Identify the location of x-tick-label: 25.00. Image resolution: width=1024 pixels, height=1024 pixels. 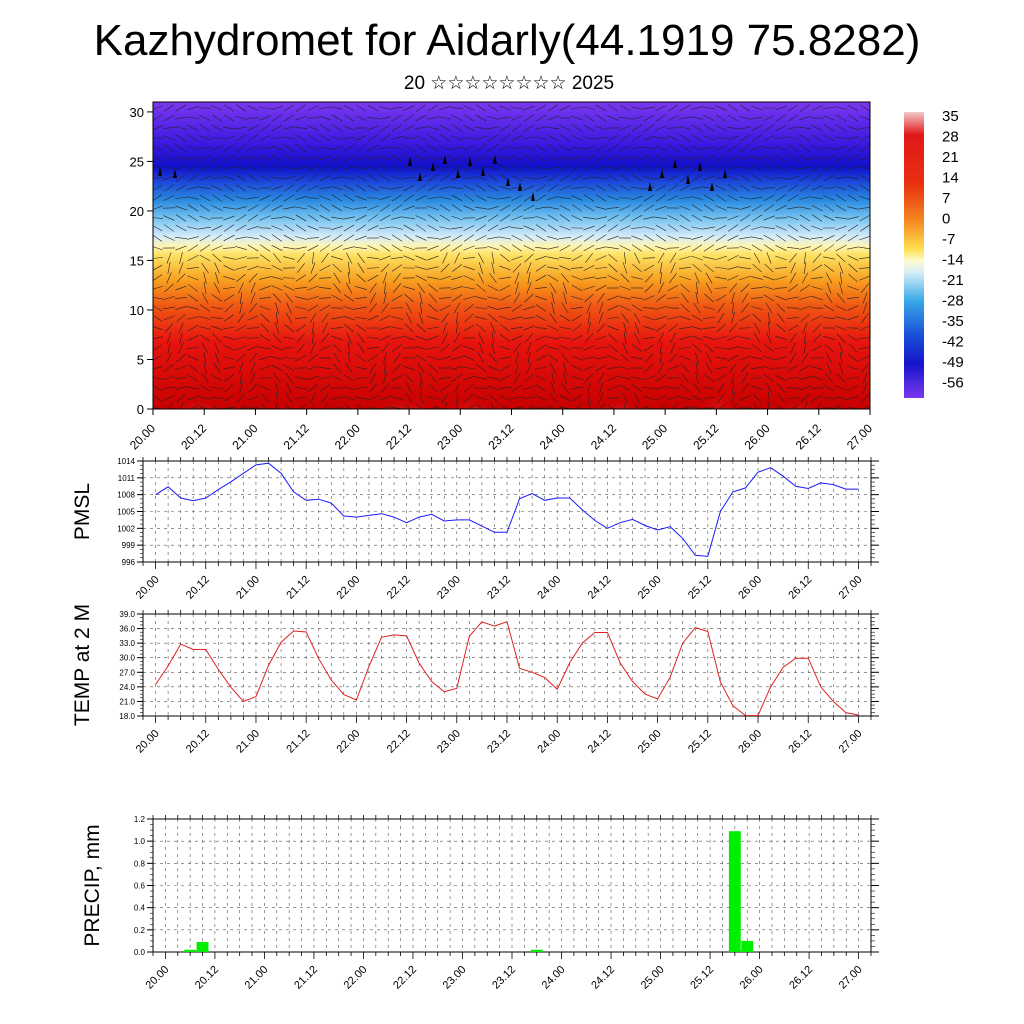
(650, 742).